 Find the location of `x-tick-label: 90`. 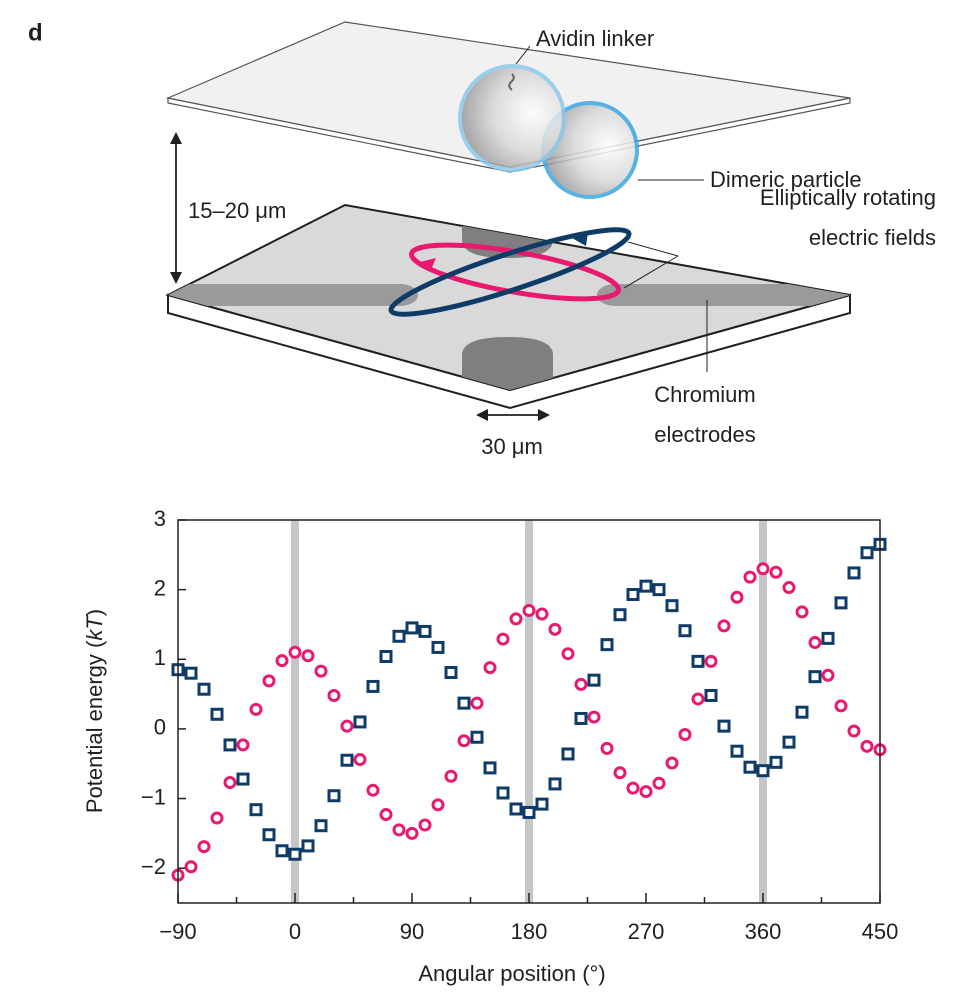

x-tick-label: 90 is located at coordinates (412, 931).